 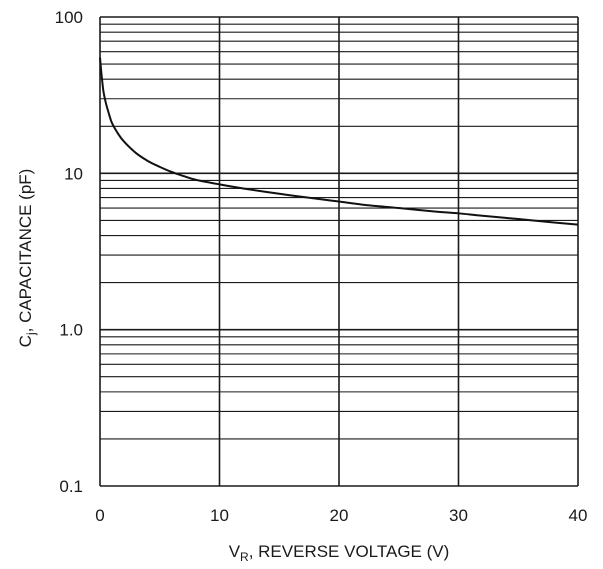 I want to click on y-tick-label: 100, so click(x=69, y=17).